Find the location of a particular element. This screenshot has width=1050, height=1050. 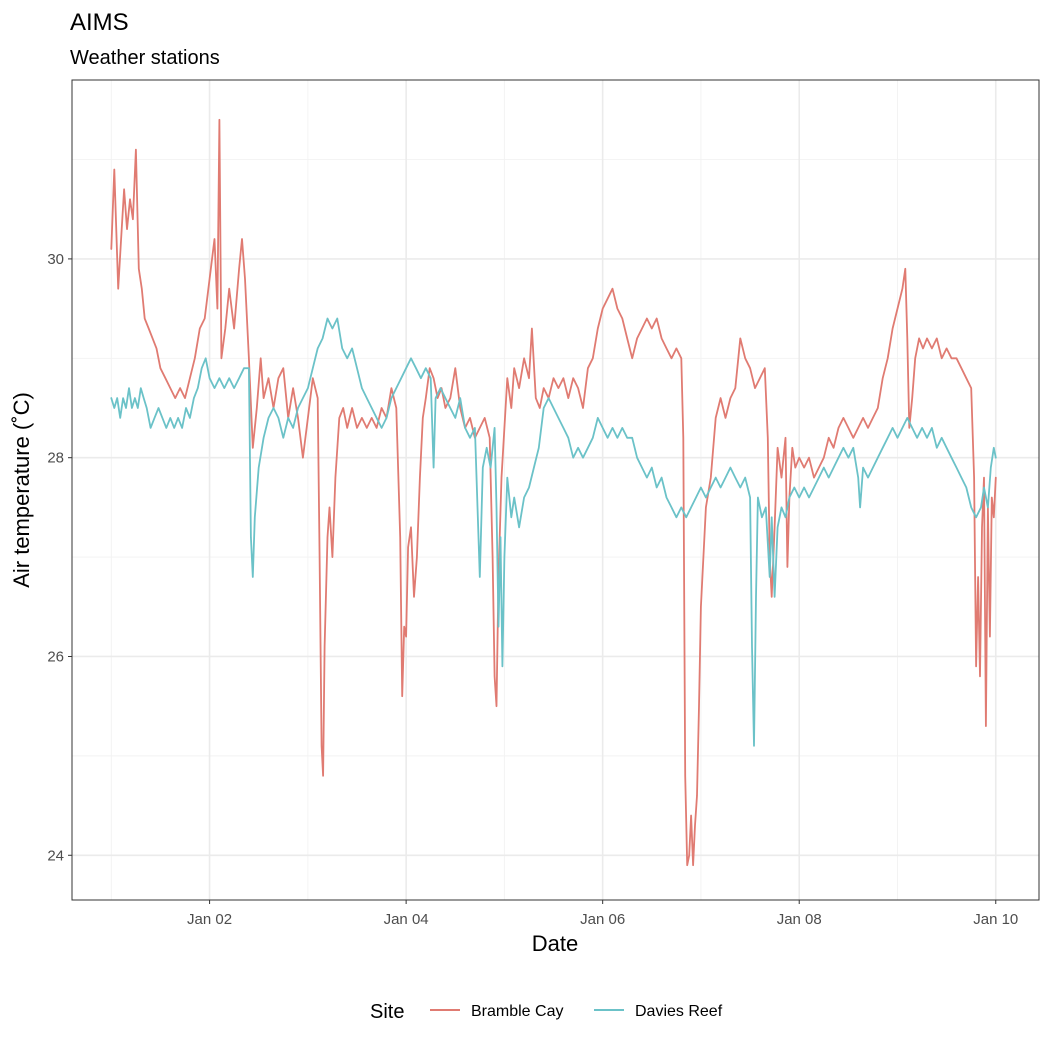

x-tick-label: Jan 08 is located at coordinates (799, 919).